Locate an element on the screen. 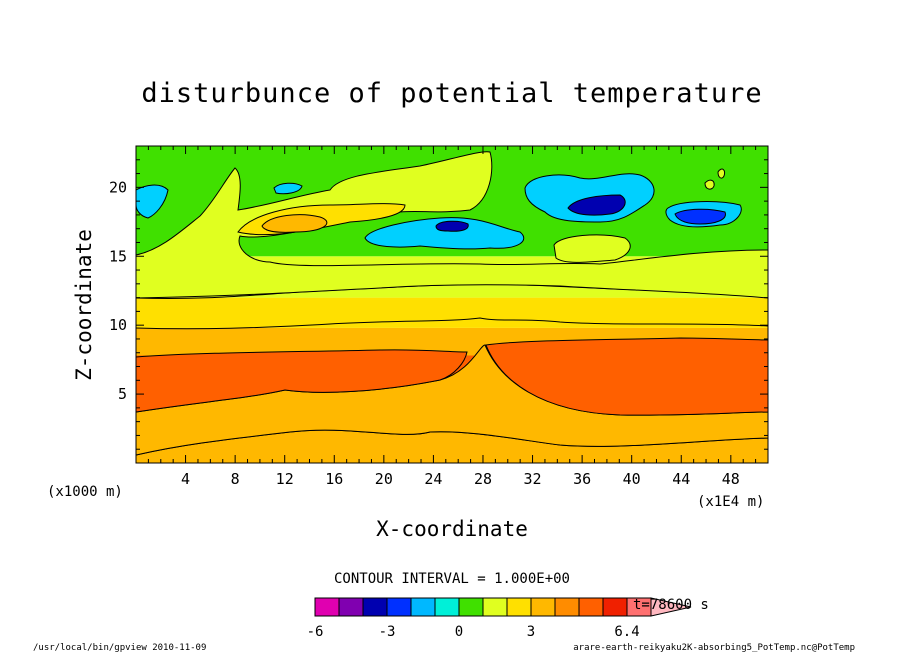 The width and height of the screenshot is (904, 658). y-tick-label: 5 is located at coordinates (122, 394).